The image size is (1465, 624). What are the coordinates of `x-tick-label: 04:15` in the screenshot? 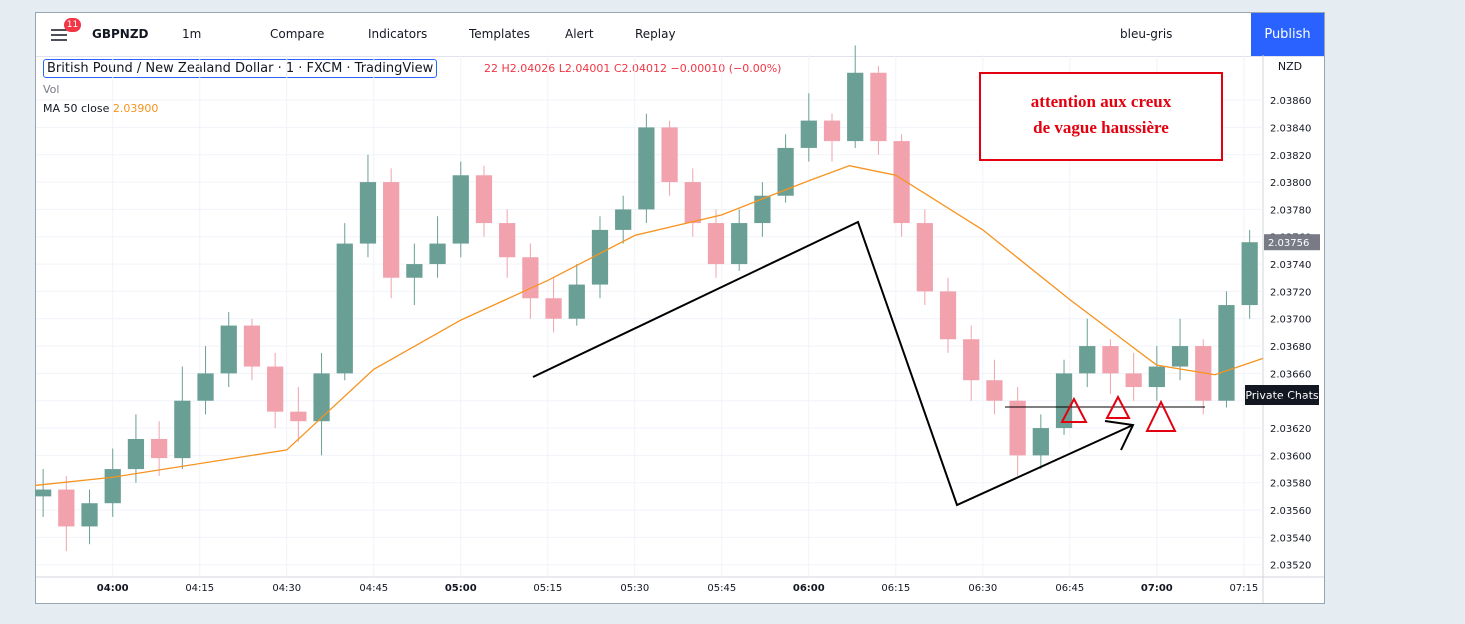 It's located at (199, 588).